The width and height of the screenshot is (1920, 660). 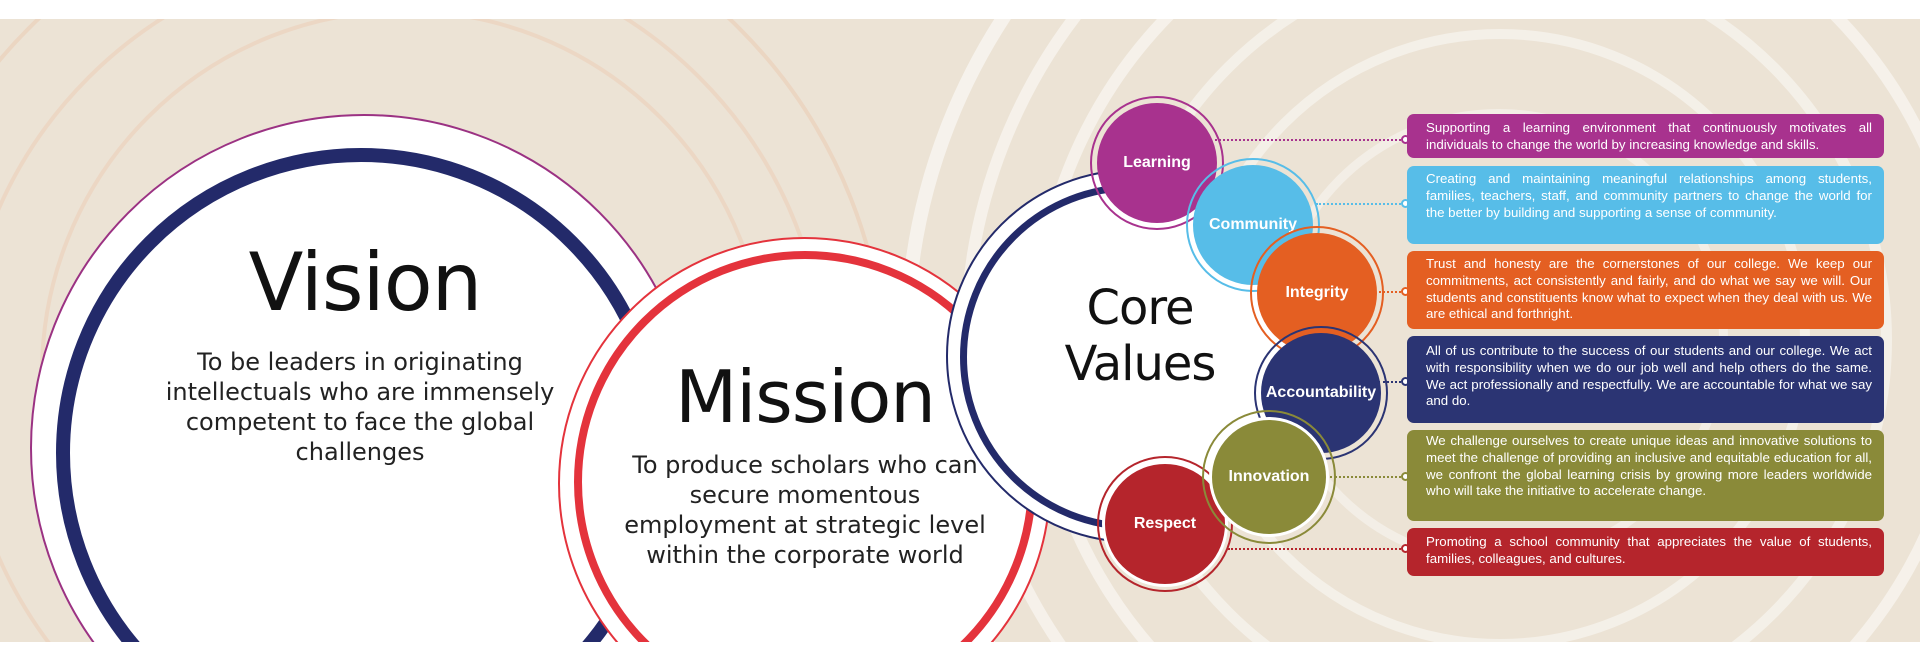 I want to click on connector-accountability, so click(x=1391, y=382).